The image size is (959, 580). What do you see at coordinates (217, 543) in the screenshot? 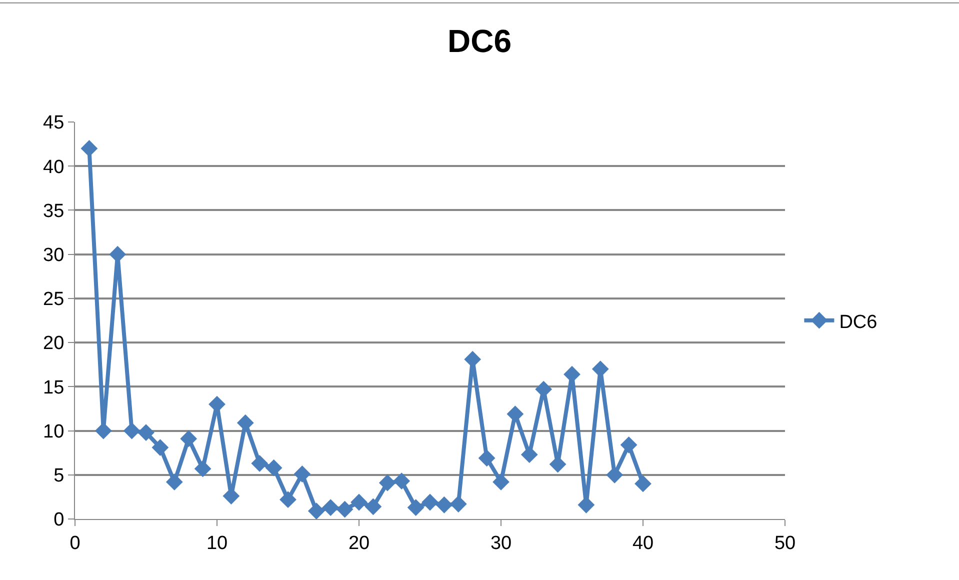
I see `x-tick-label: 10` at bounding box center [217, 543].